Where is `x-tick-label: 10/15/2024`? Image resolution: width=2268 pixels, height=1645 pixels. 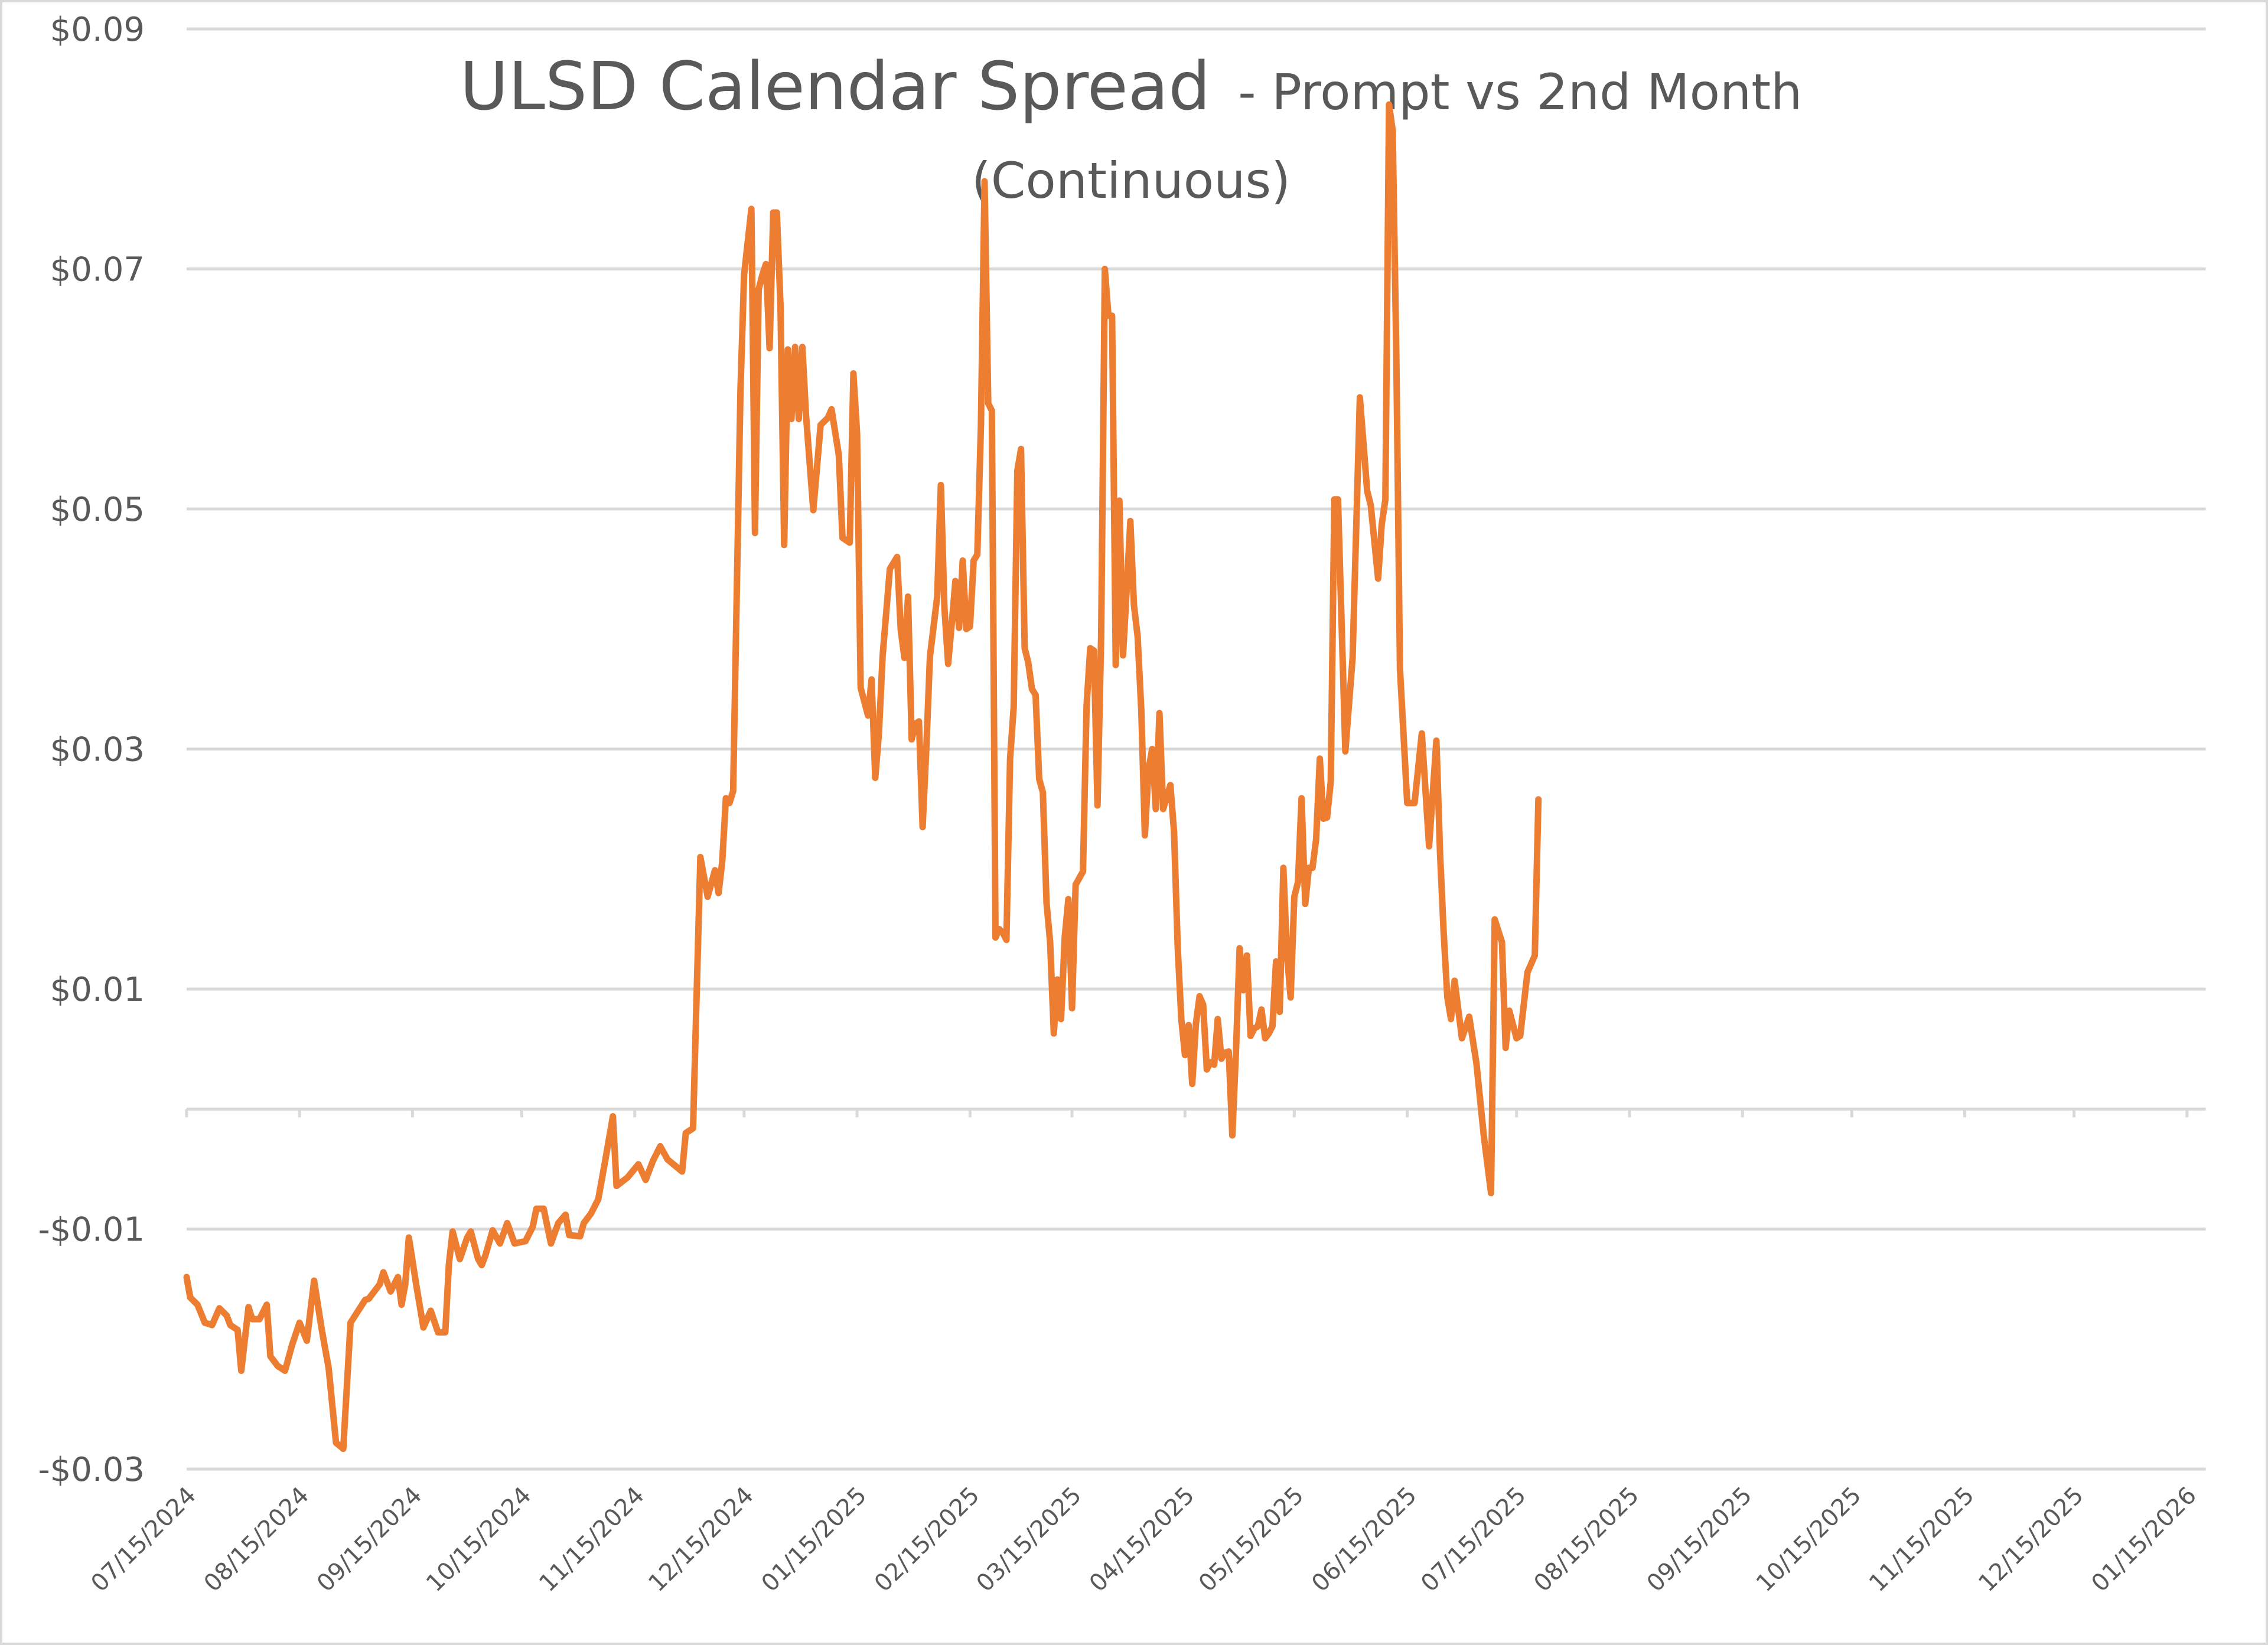
x-tick-label: 10/15/2024 is located at coordinates (479, 1540).